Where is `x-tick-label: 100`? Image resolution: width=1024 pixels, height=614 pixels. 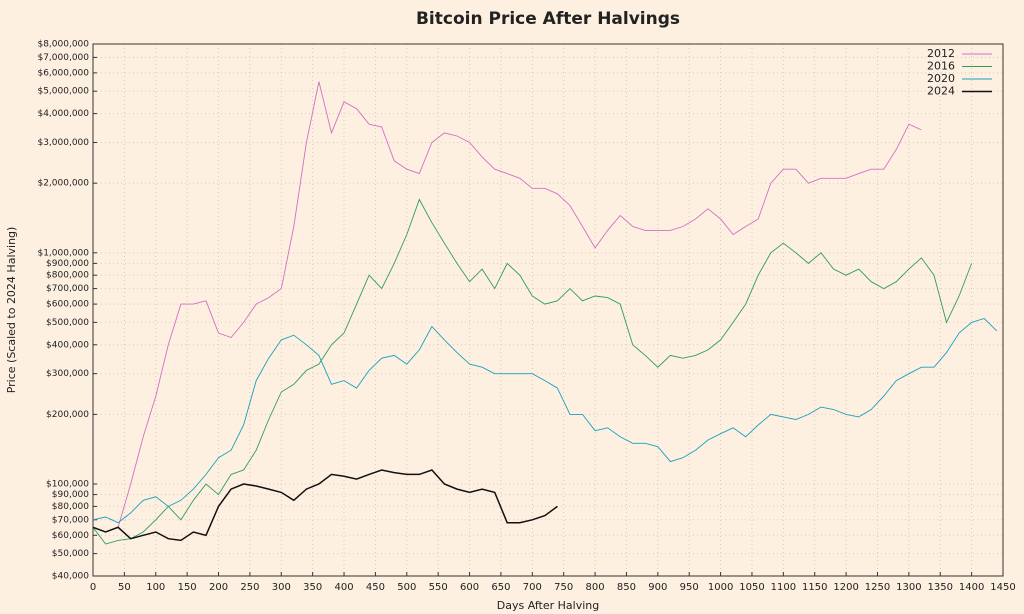
x-tick-label: 100 is located at coordinates (155, 587).